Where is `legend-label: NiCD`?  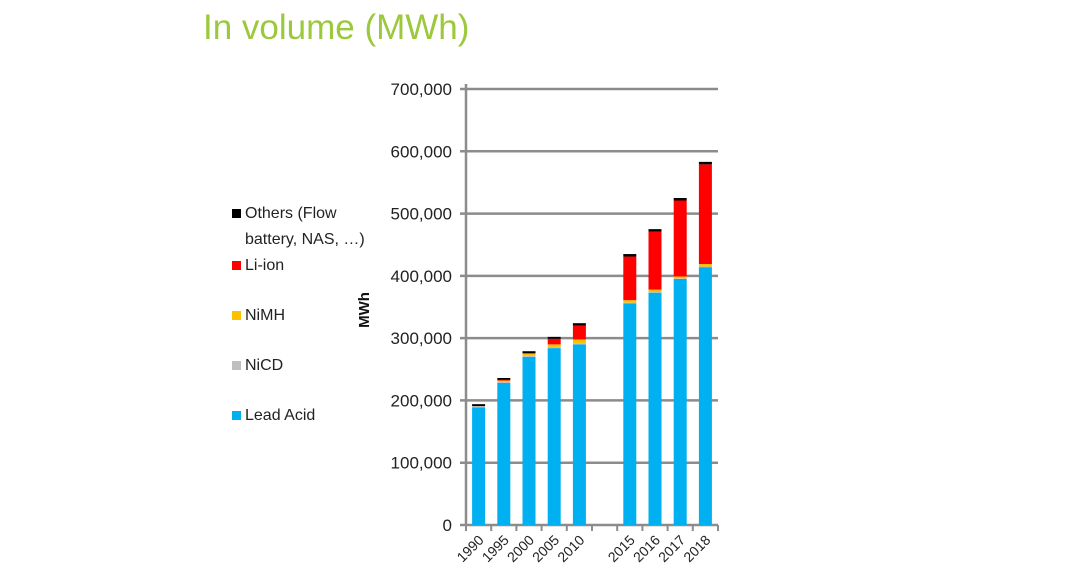
legend-label: NiCD is located at coordinates (264, 365).